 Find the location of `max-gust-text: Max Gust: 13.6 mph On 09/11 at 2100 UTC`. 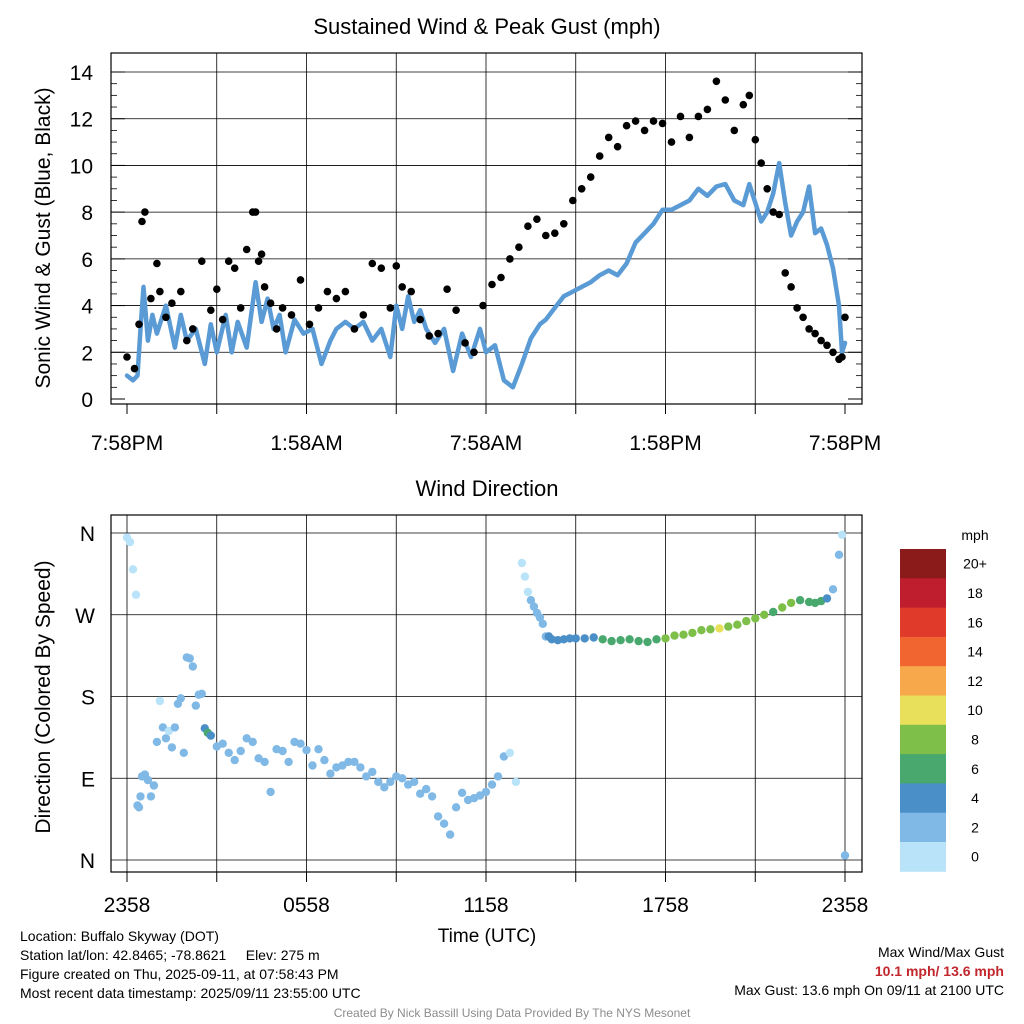

max-gust-text: Max Gust: 13.6 mph On 09/11 at 2100 UTC is located at coordinates (869, 990).